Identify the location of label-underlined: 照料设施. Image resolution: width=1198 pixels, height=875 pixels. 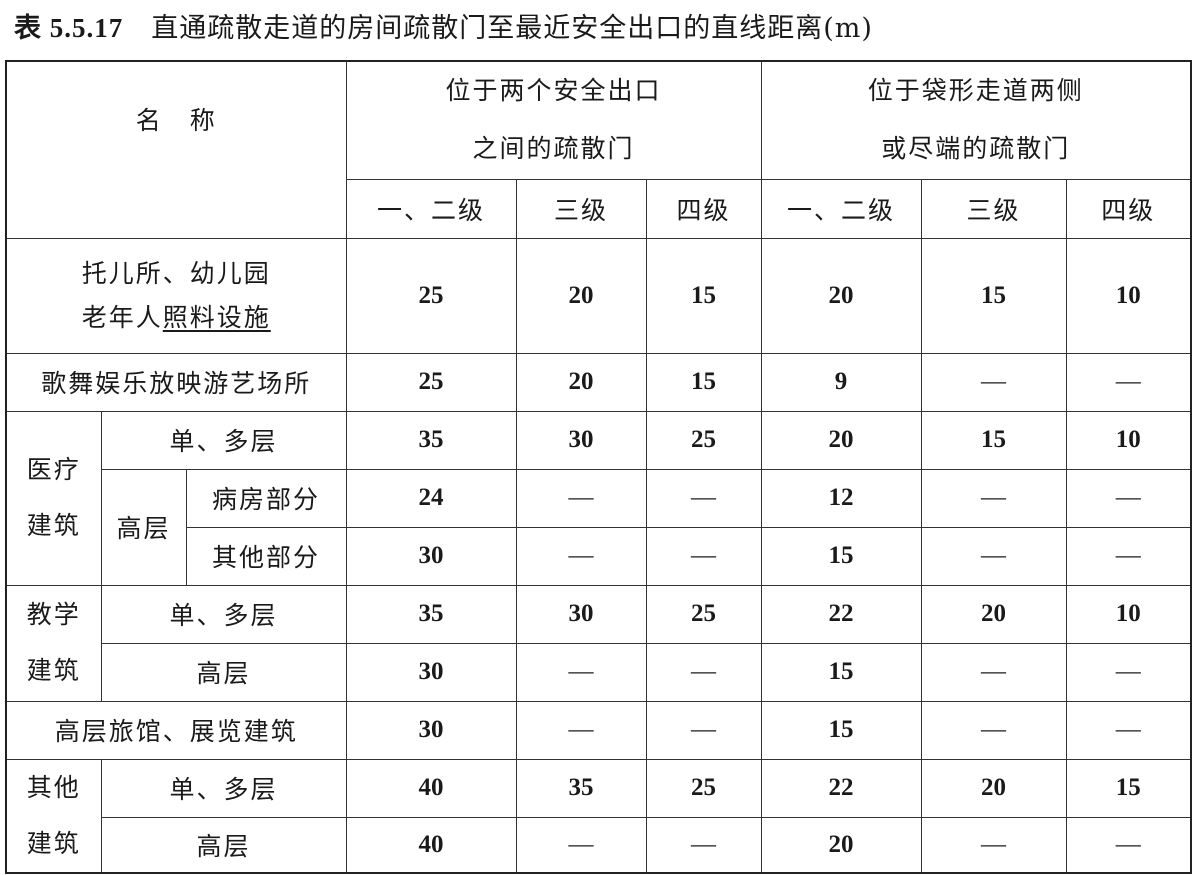
(216, 317).